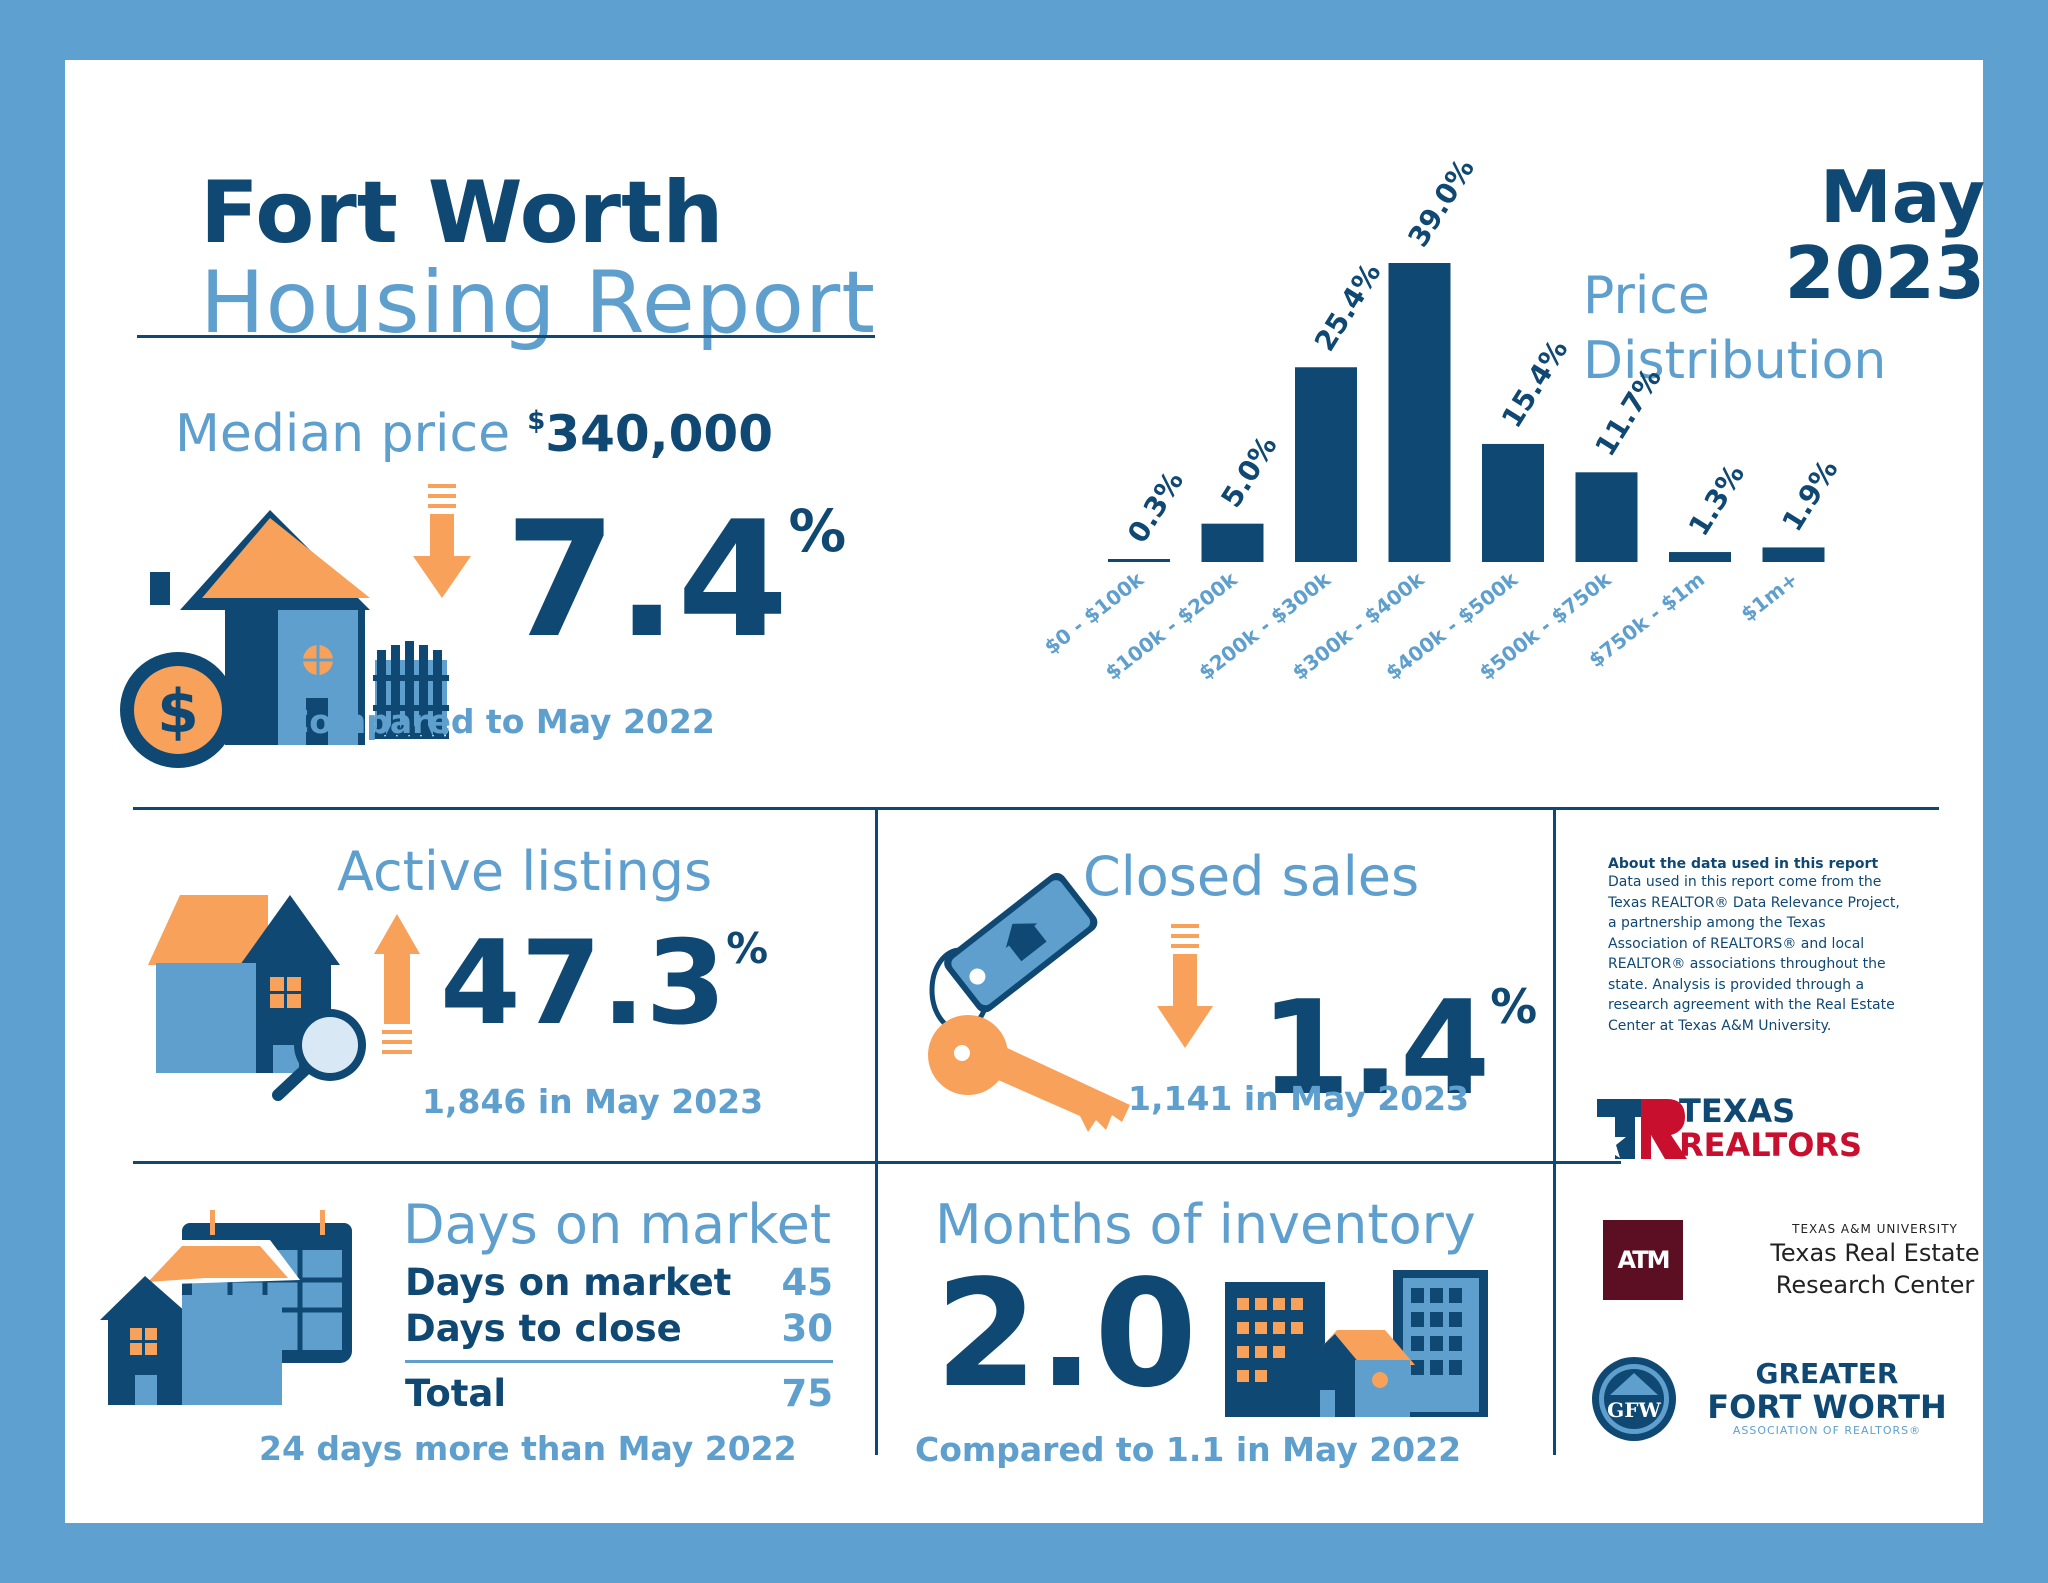 This screenshot has height=1583, width=2048. Describe the element at coordinates (807, 1393) in the screenshot. I see `dom-total-value: 75` at that location.